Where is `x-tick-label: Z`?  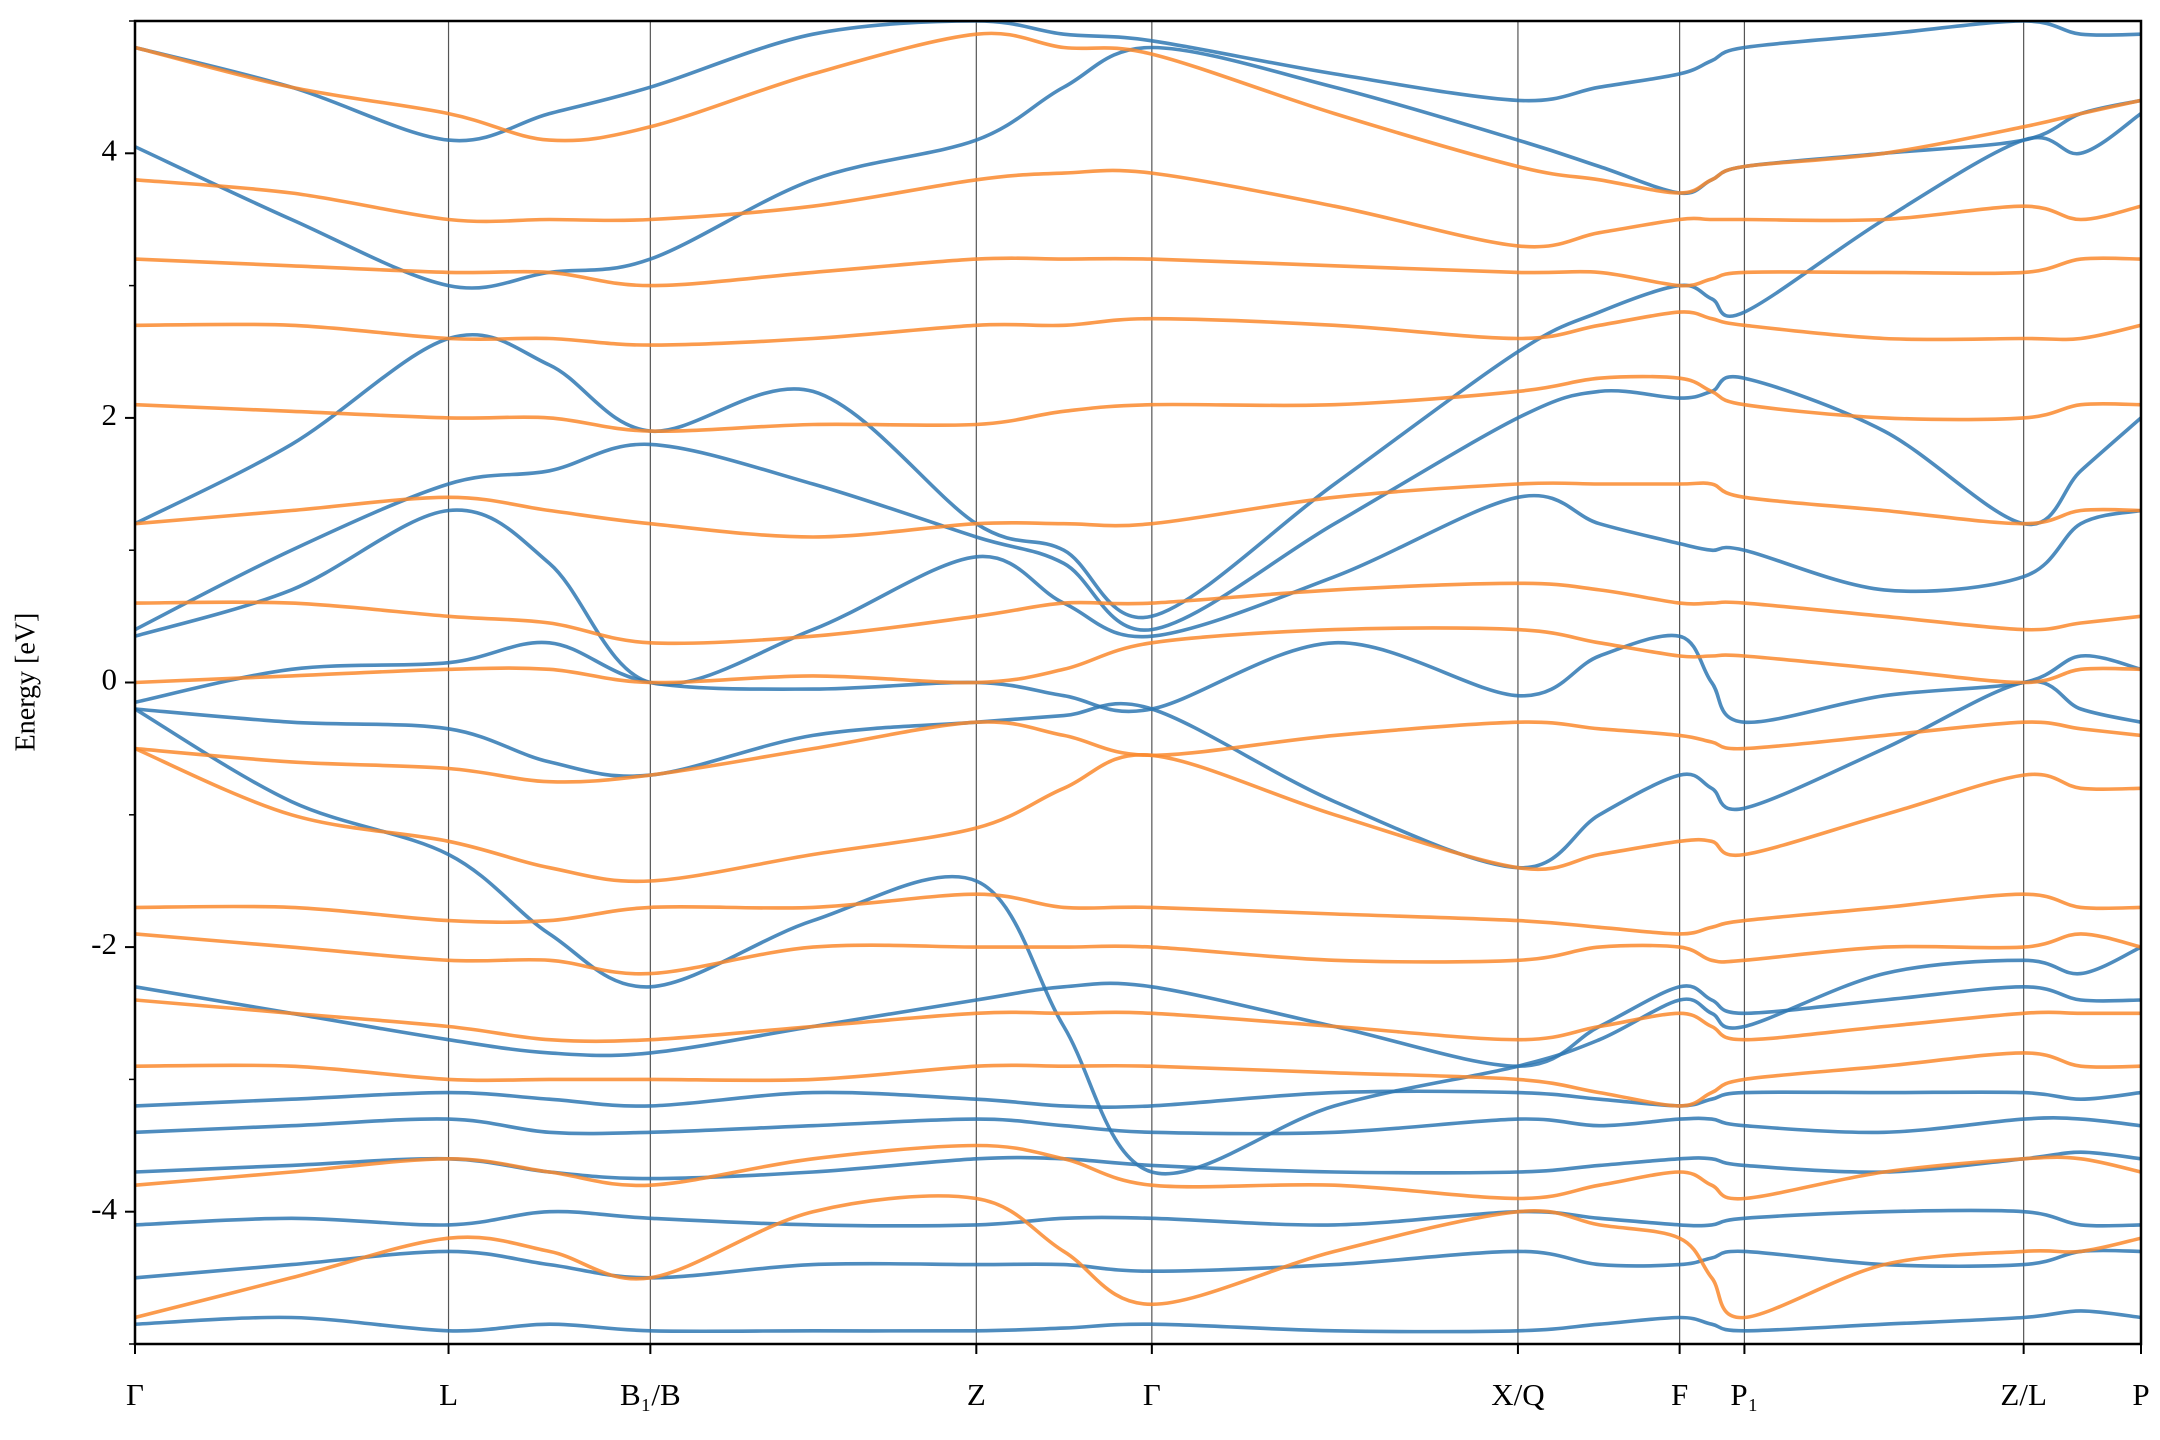
x-tick-label: Z is located at coordinates (976, 1394).